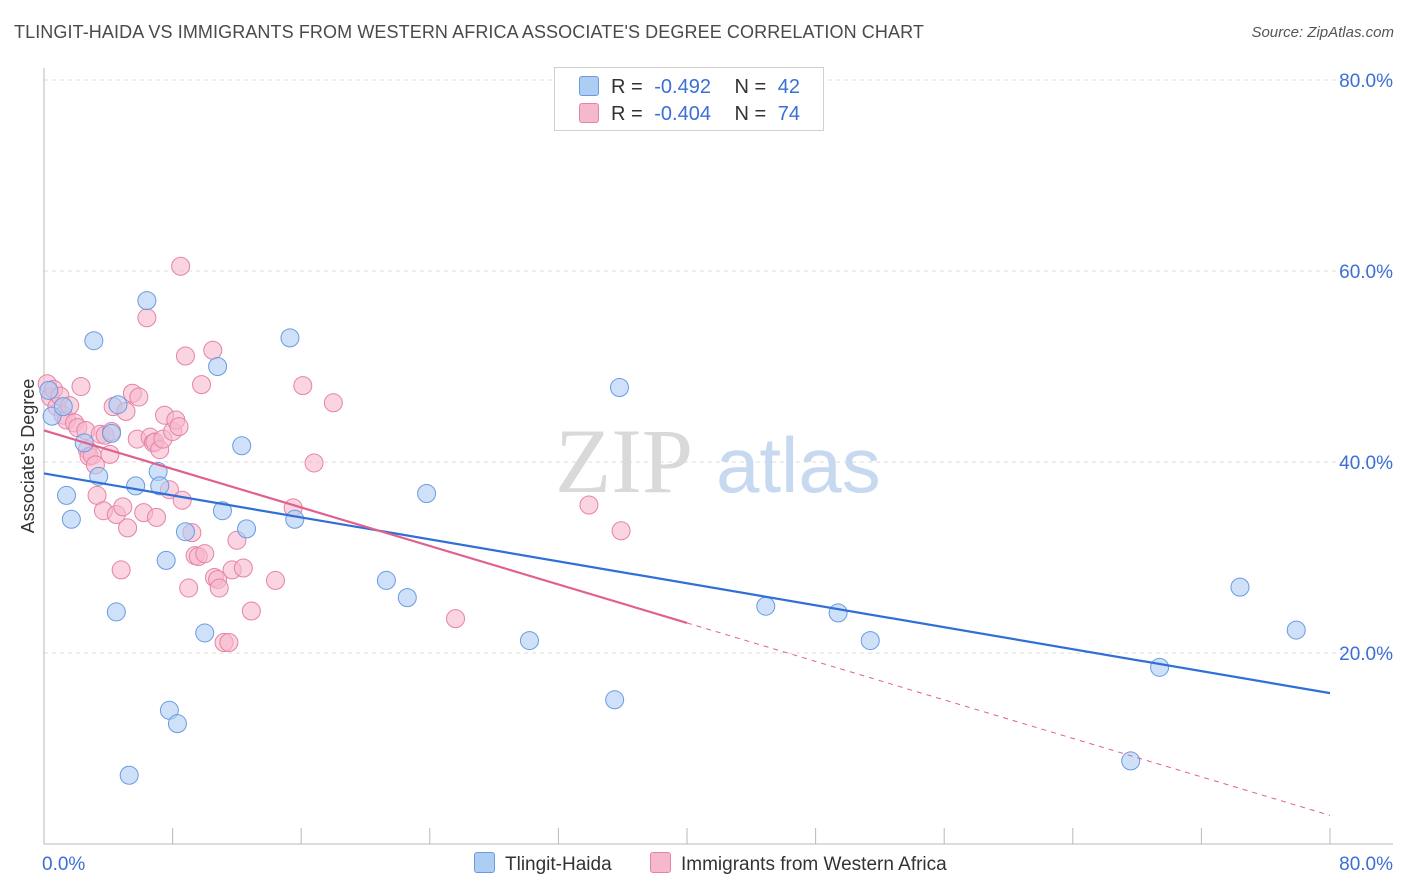  What do you see at coordinates (1322, 32) in the screenshot?
I see `source-label: Source: ZipAtlas.com` at bounding box center [1322, 32].